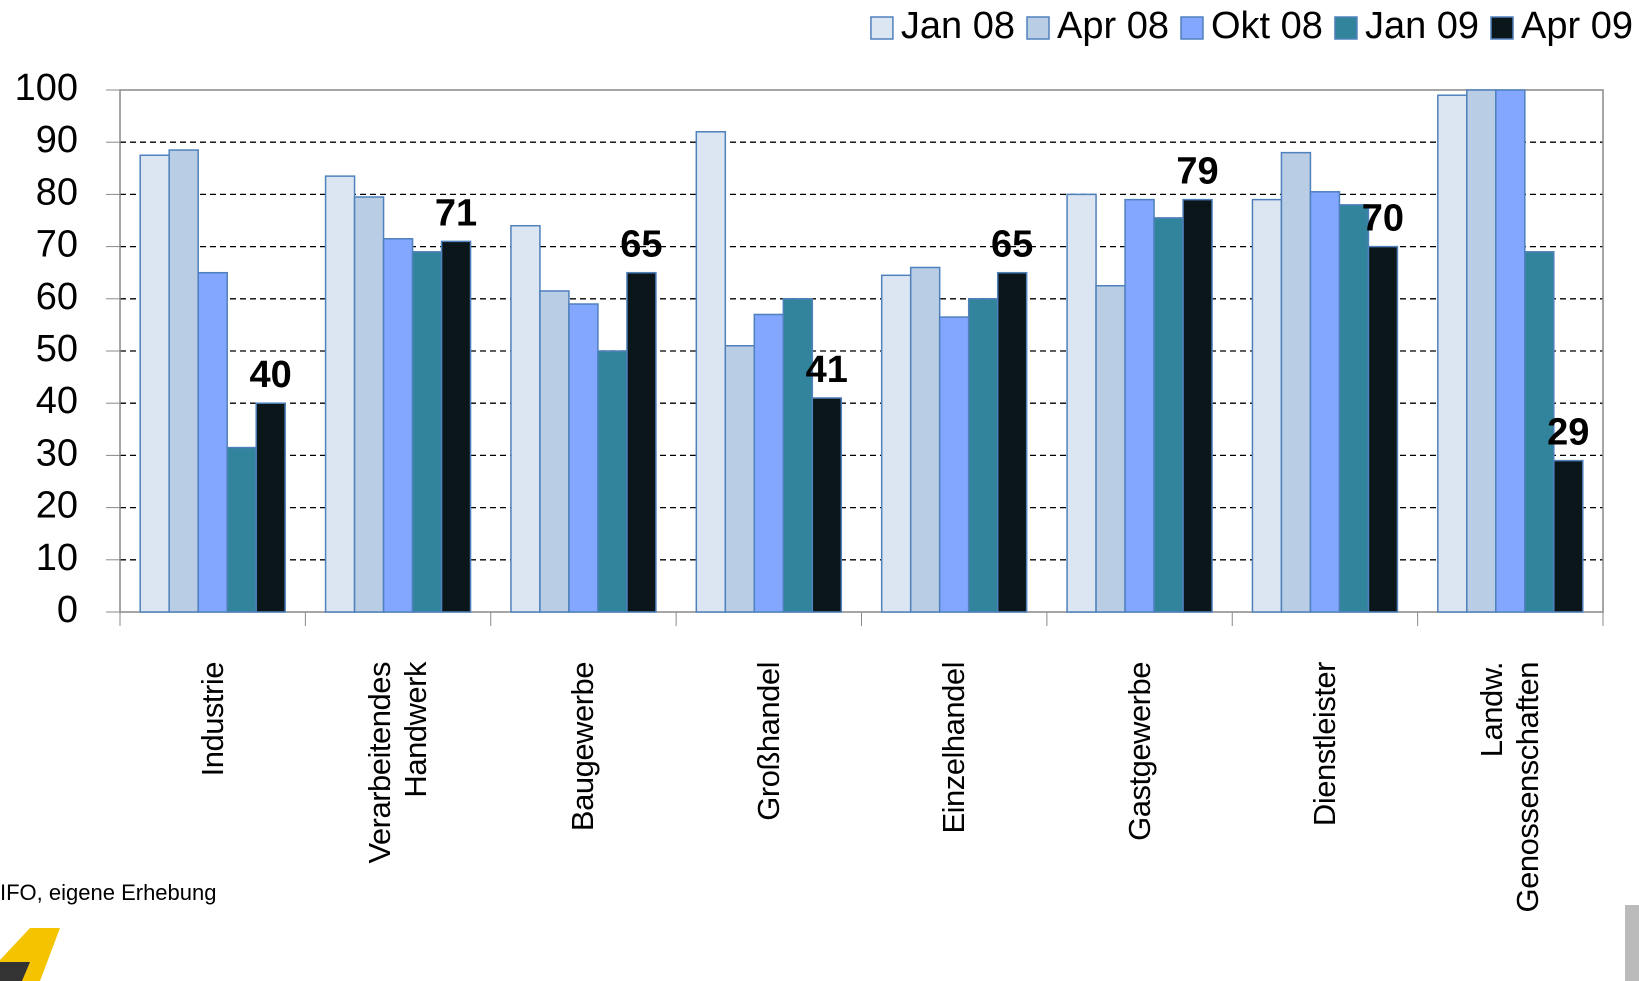  I want to click on x-tick-label: Großhandel, so click(768, 741).